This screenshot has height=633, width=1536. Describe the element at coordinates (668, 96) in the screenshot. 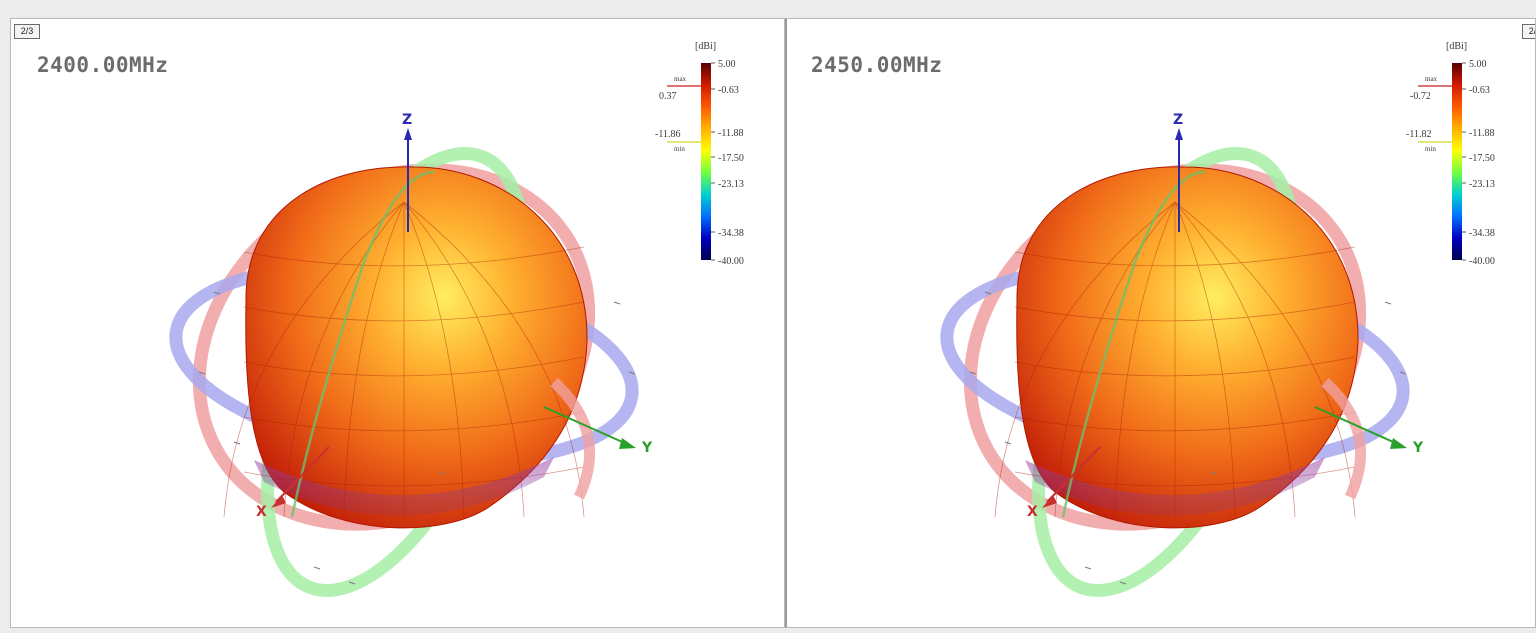

I see `max-value: 0.37` at that location.